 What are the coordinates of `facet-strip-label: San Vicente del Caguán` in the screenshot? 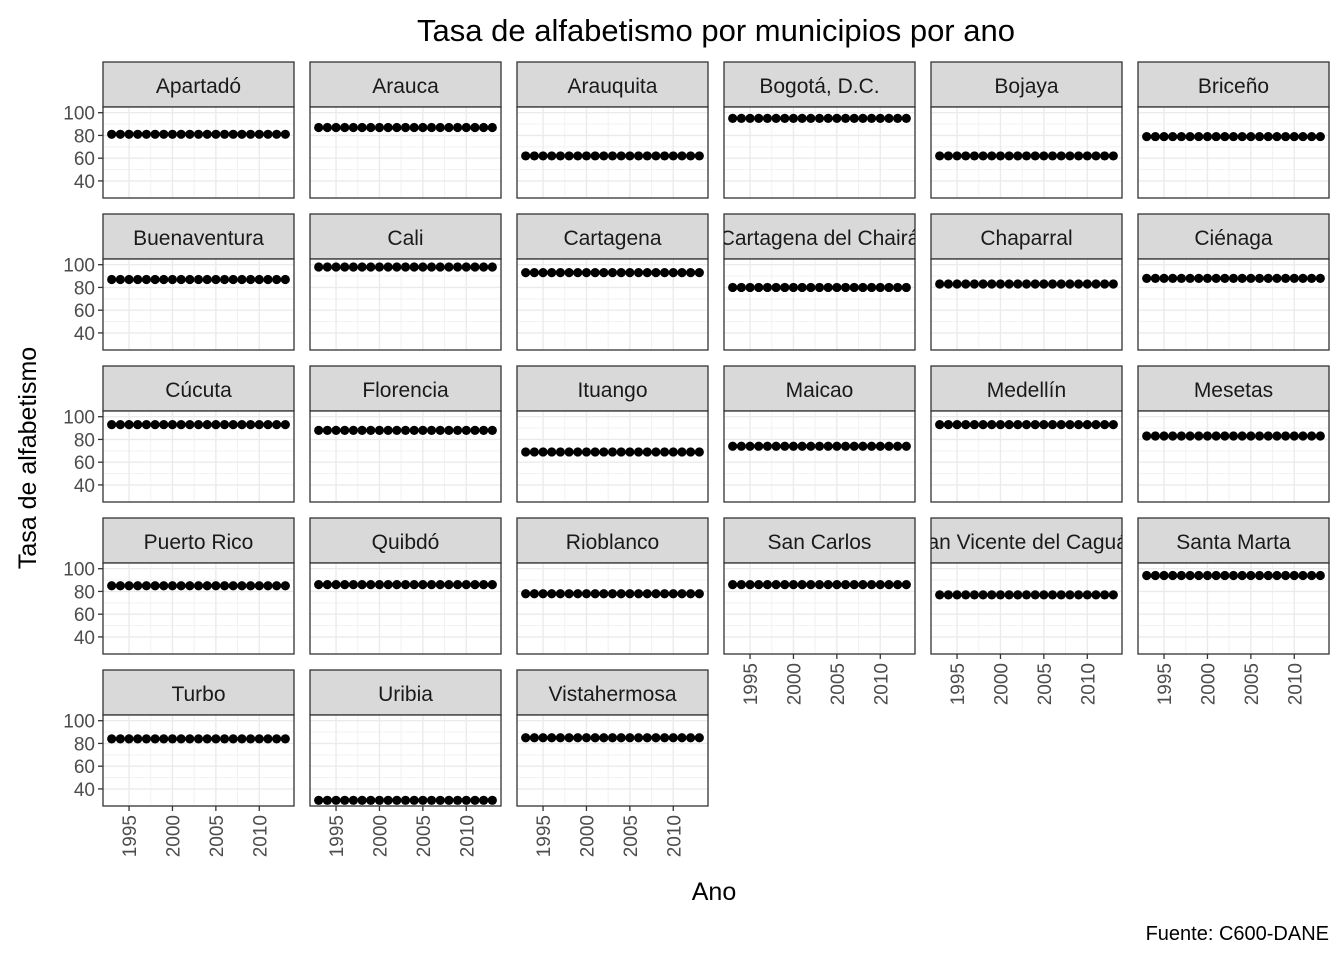 It's located at (1026, 542).